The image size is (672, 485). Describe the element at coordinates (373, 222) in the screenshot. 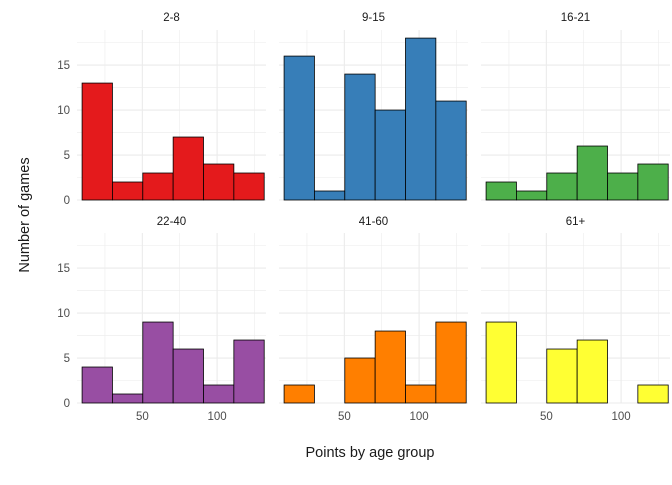

I see `facet-label: 41-60` at that location.